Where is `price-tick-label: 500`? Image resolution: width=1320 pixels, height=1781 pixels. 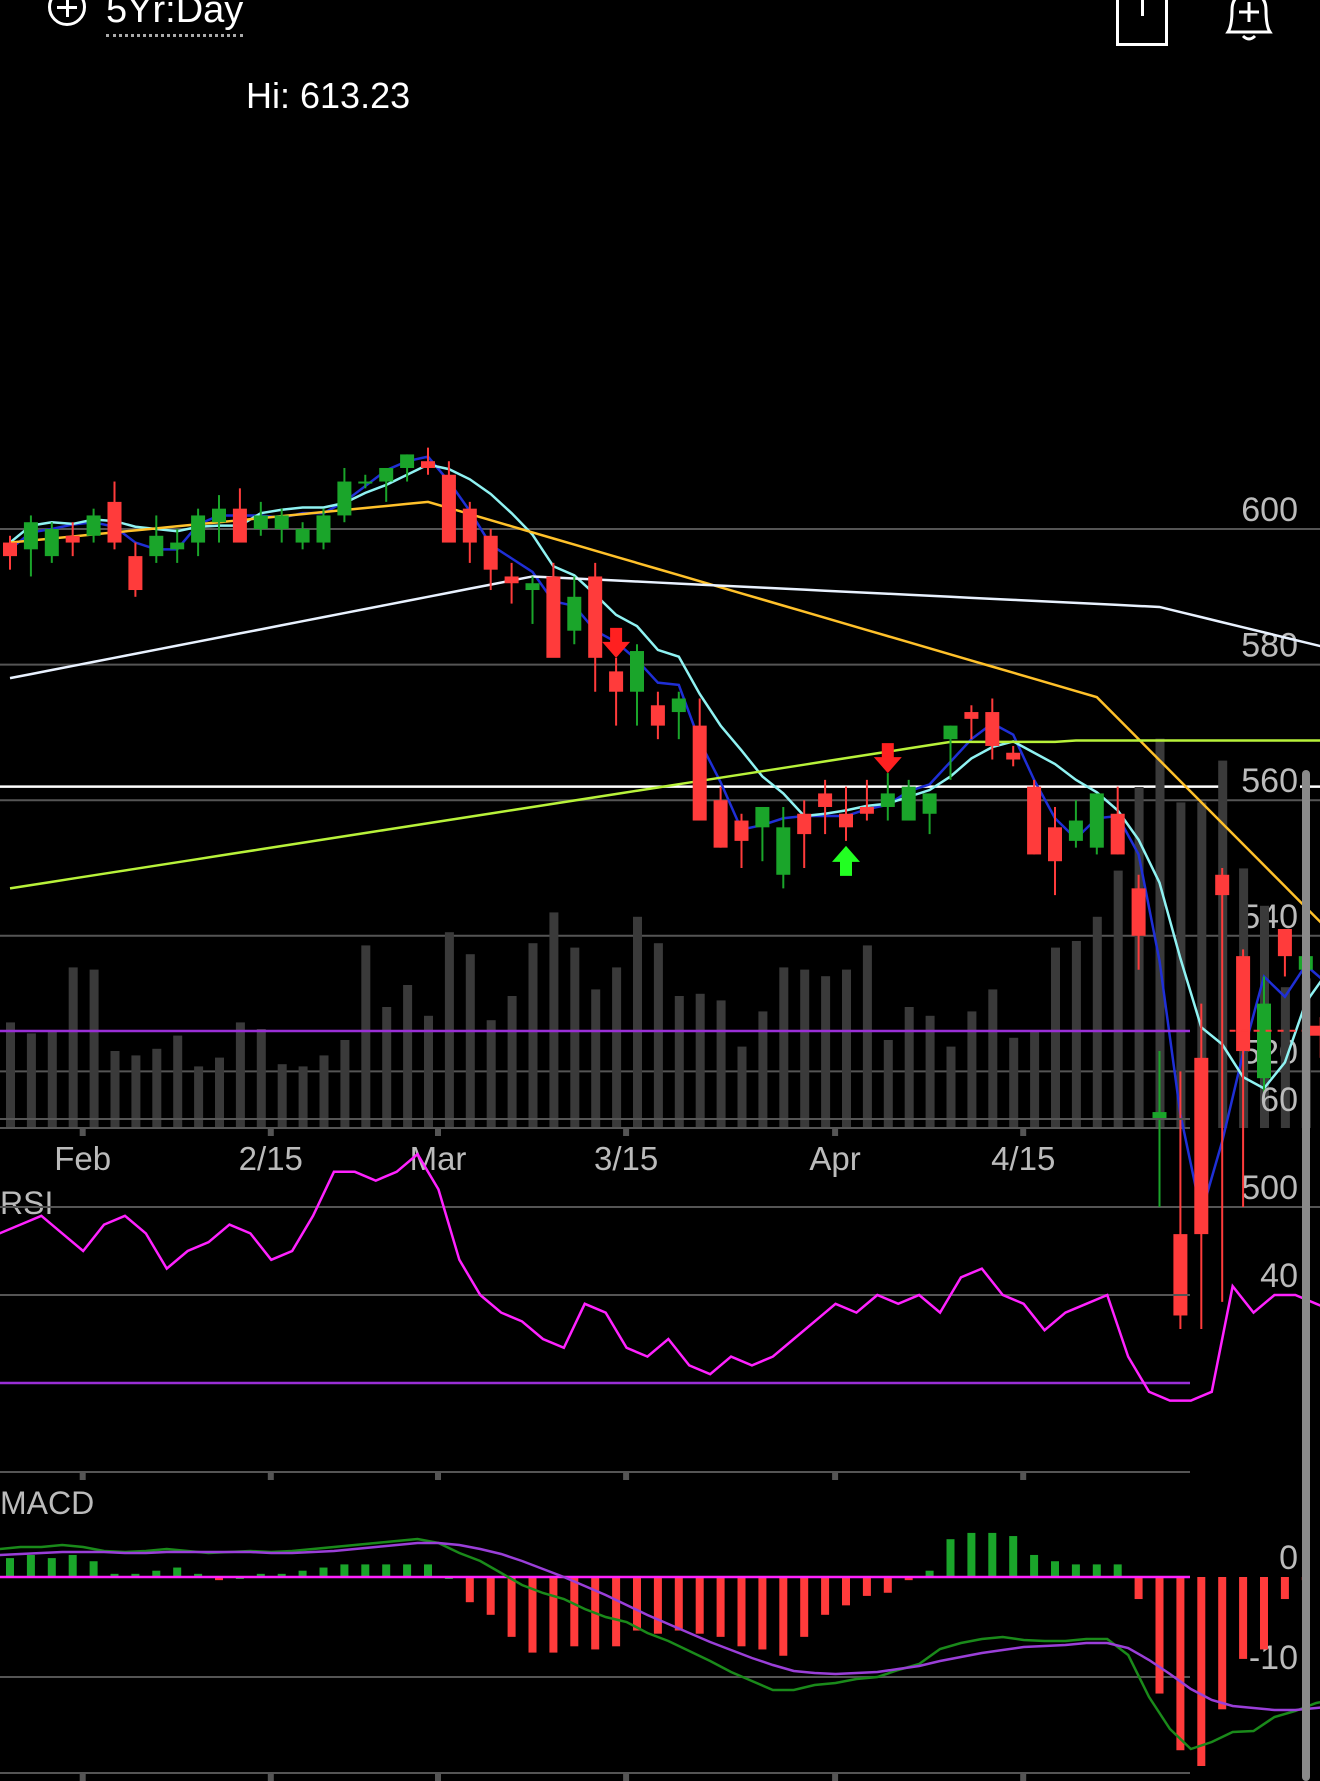
price-tick-label: 500 is located at coordinates (1269, 1188).